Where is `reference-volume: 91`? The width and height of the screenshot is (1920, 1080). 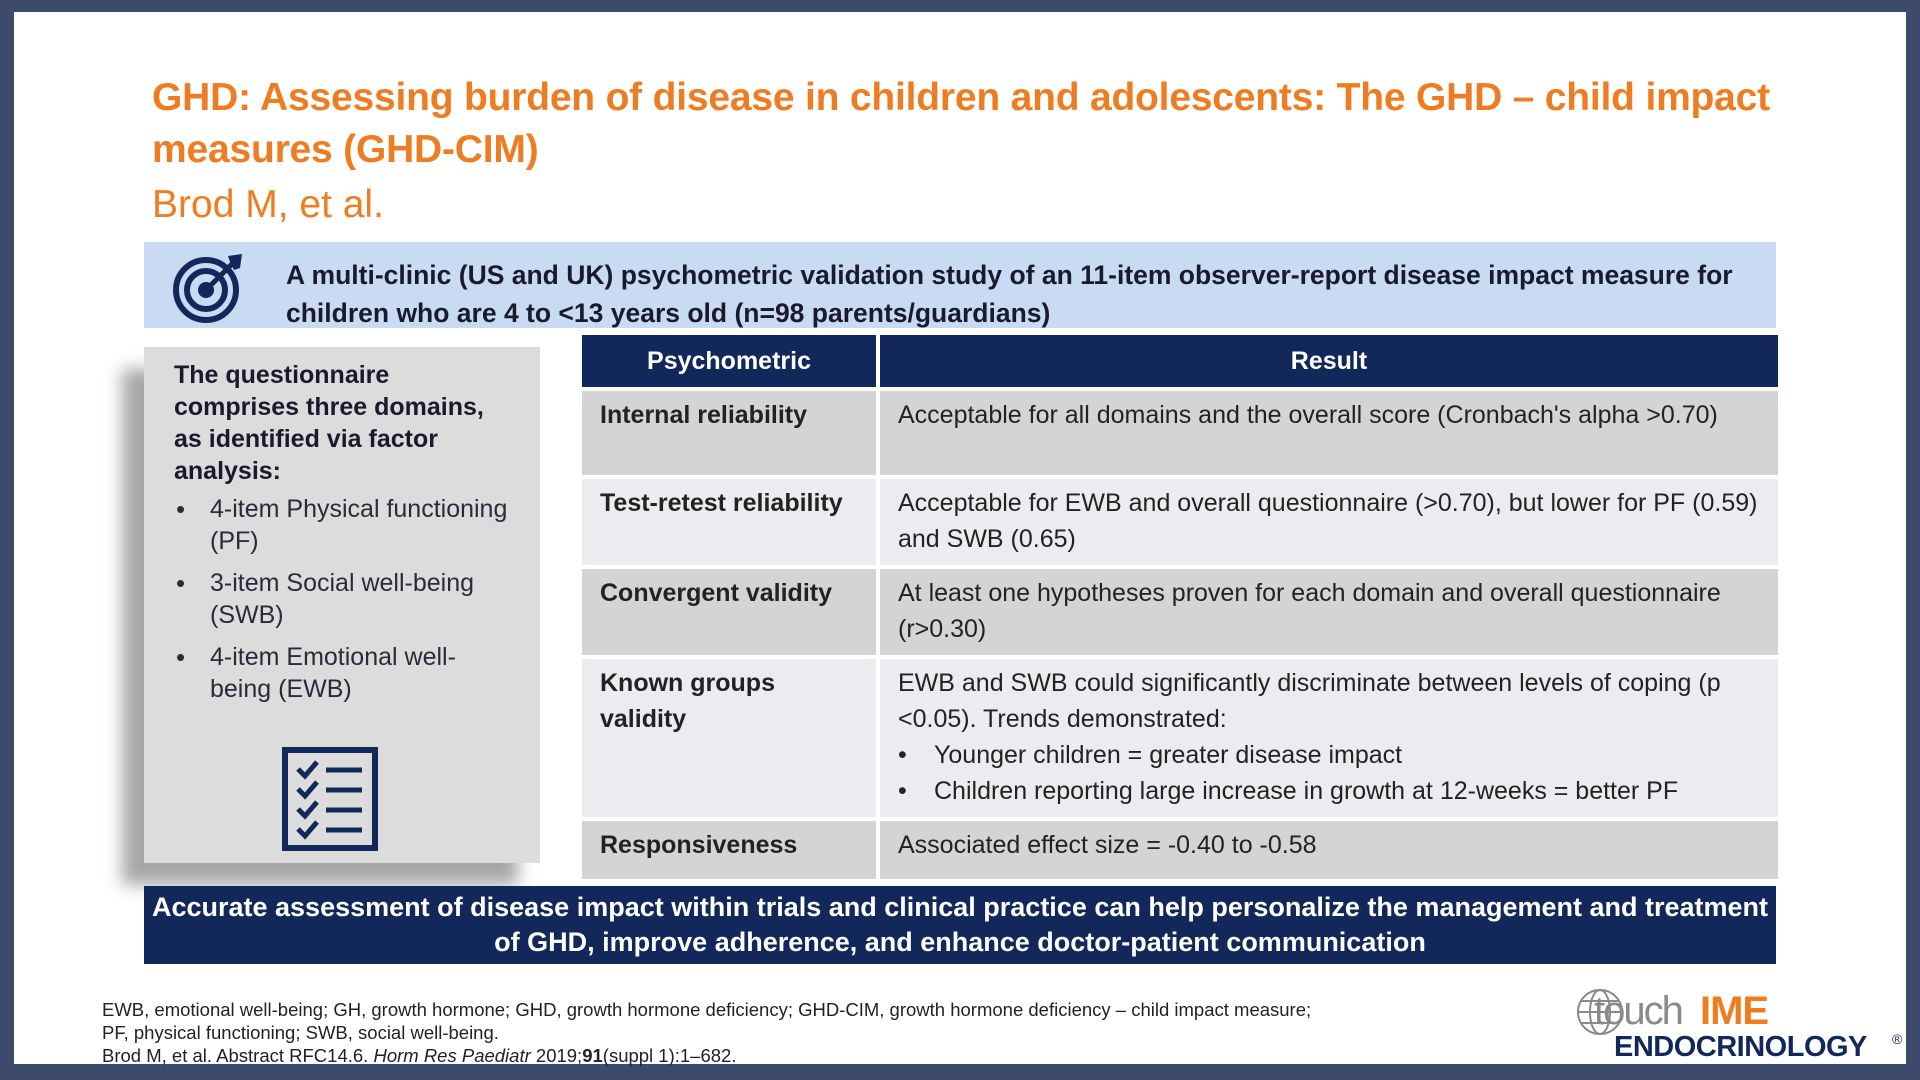 reference-volume: 91 is located at coordinates (592, 1055).